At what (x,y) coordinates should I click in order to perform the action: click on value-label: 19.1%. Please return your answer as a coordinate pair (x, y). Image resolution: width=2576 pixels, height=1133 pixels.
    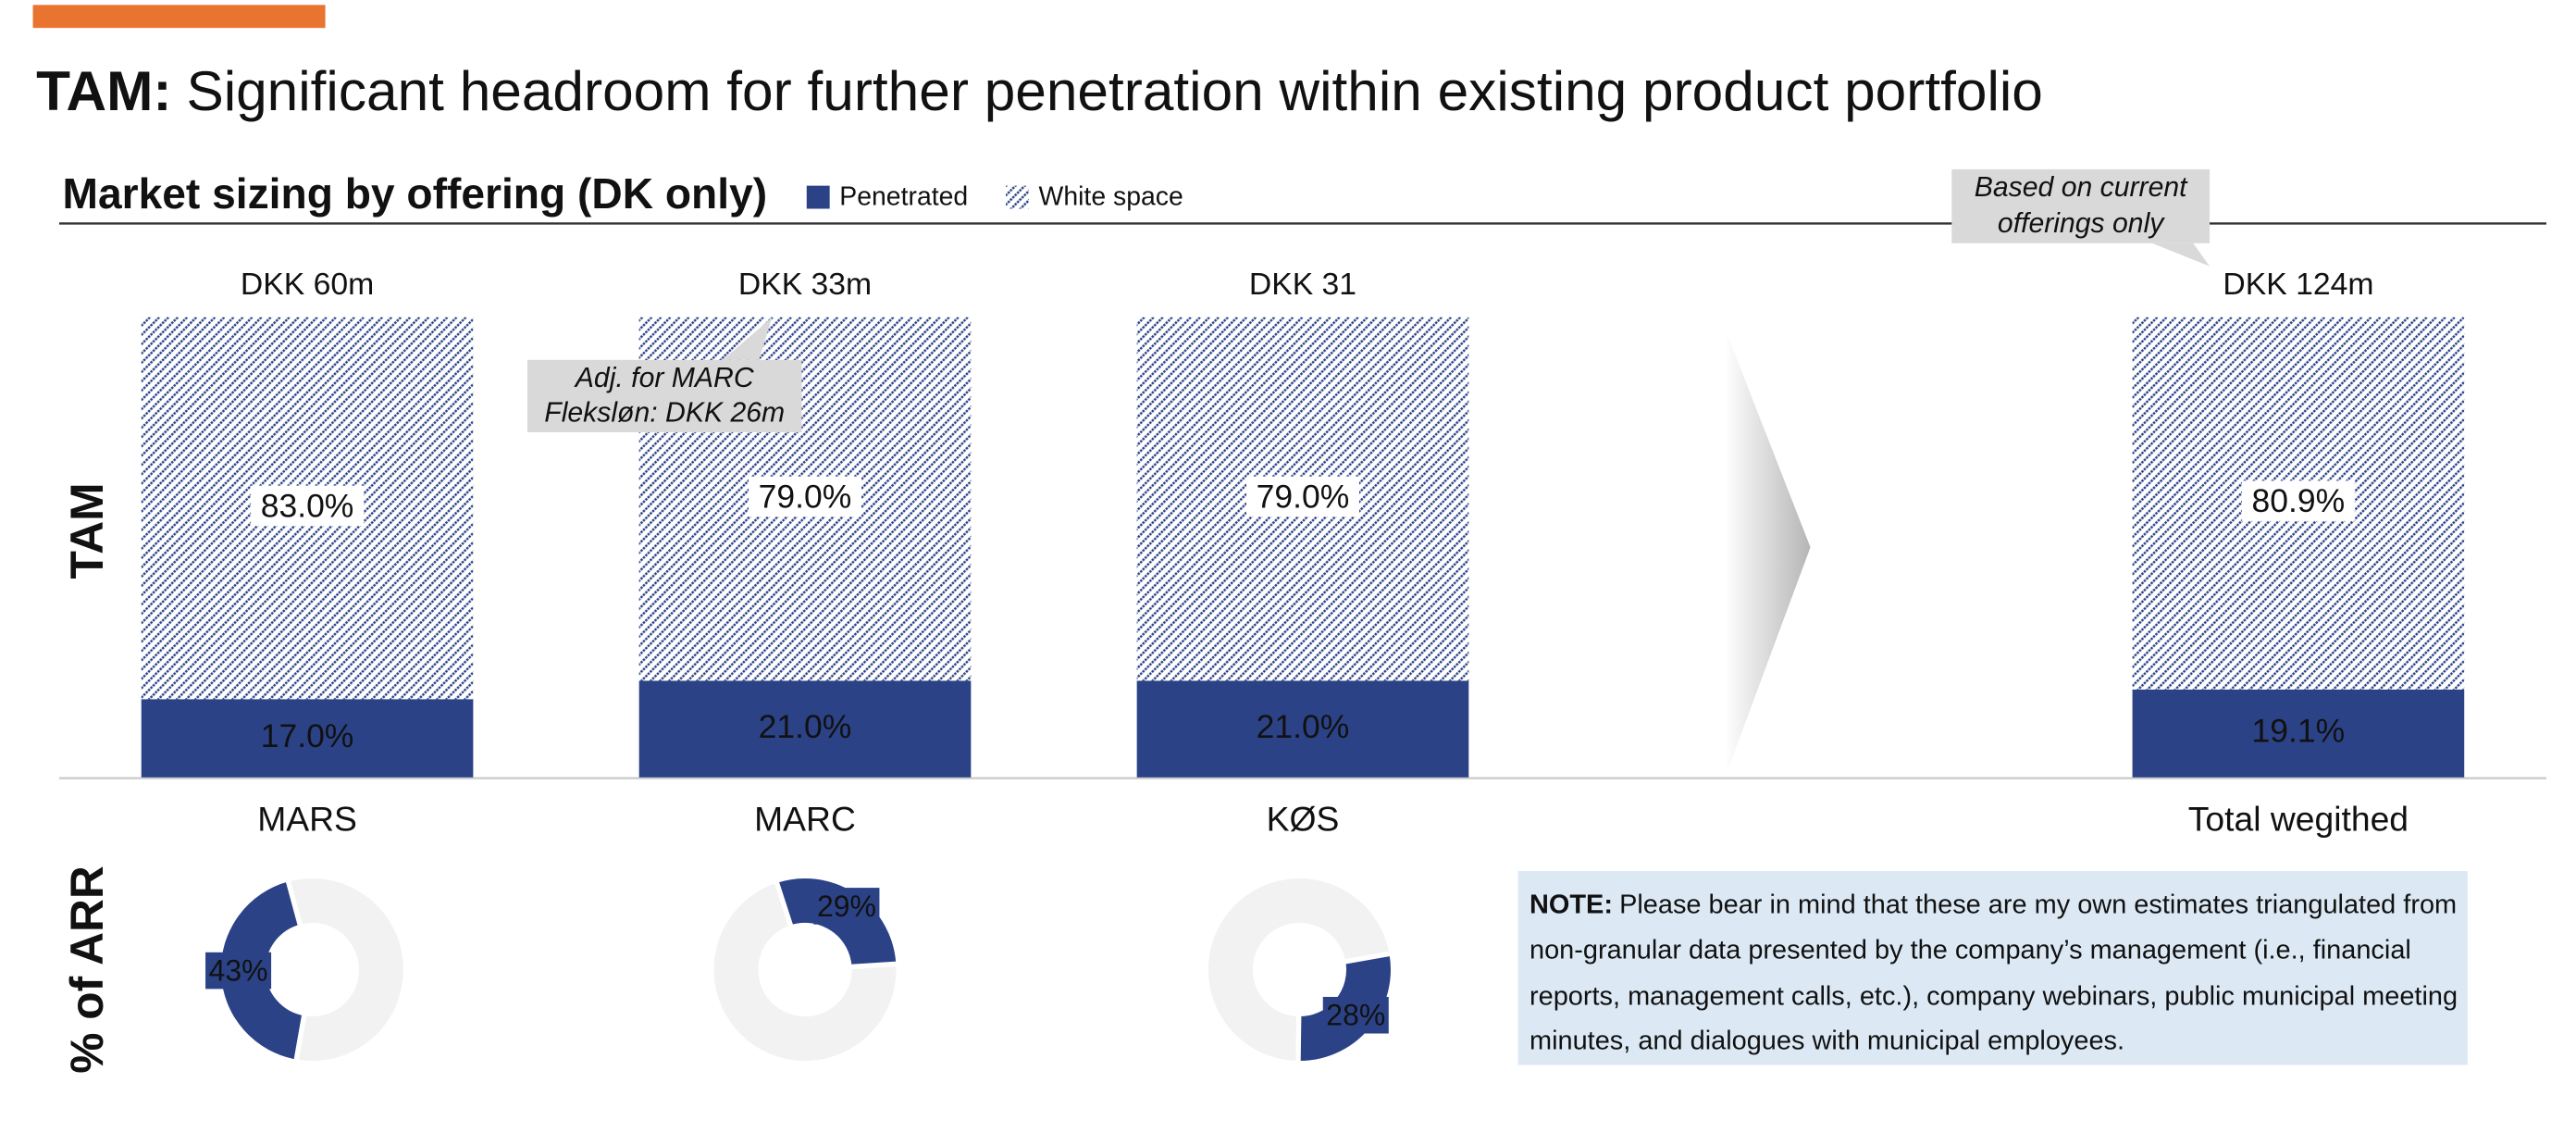
    Looking at the image, I should click on (2299, 731).